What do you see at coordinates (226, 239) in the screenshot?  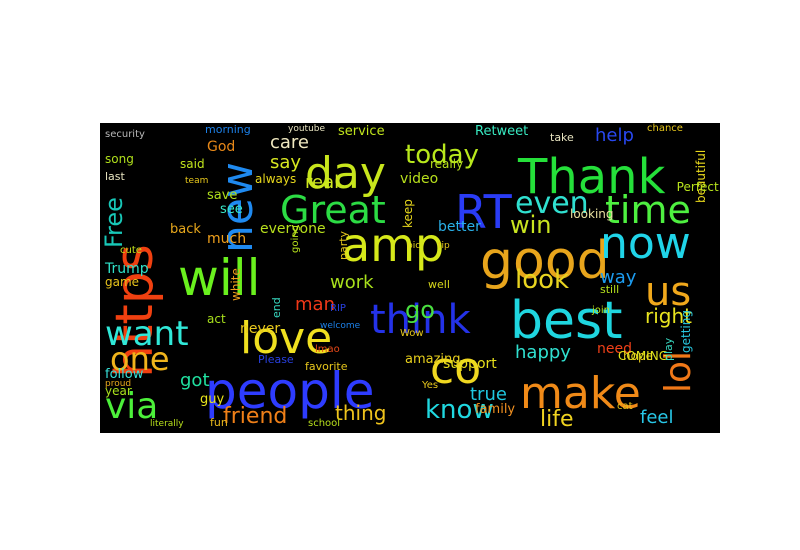 I see `word-much: much` at bounding box center [226, 239].